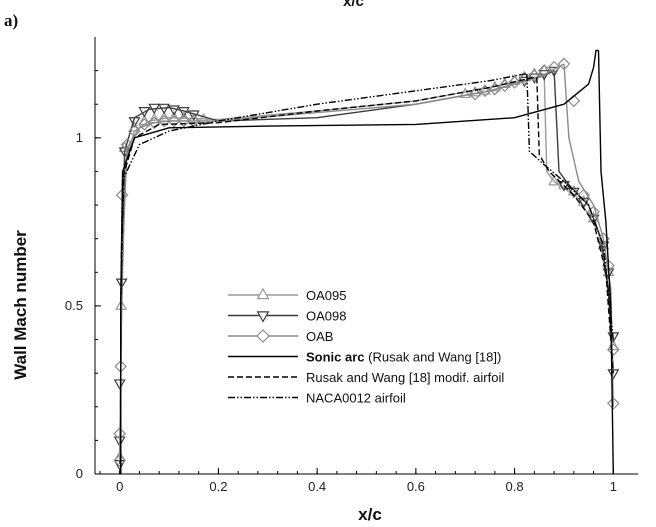 Image resolution: width=656 pixels, height=527 pixels. I want to click on legend-label: OAB, so click(319, 336).